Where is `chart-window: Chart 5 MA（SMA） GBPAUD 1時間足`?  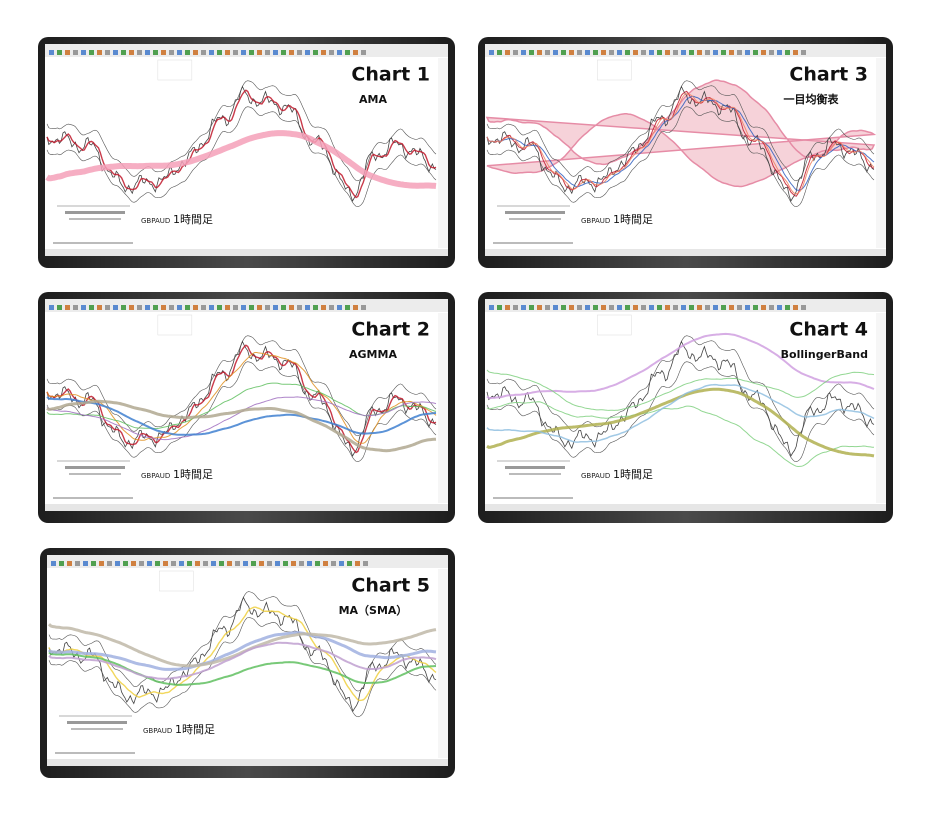
chart-window: Chart 5 MA（SMA） GBPAUD 1時間足 is located at coordinates (247, 663).